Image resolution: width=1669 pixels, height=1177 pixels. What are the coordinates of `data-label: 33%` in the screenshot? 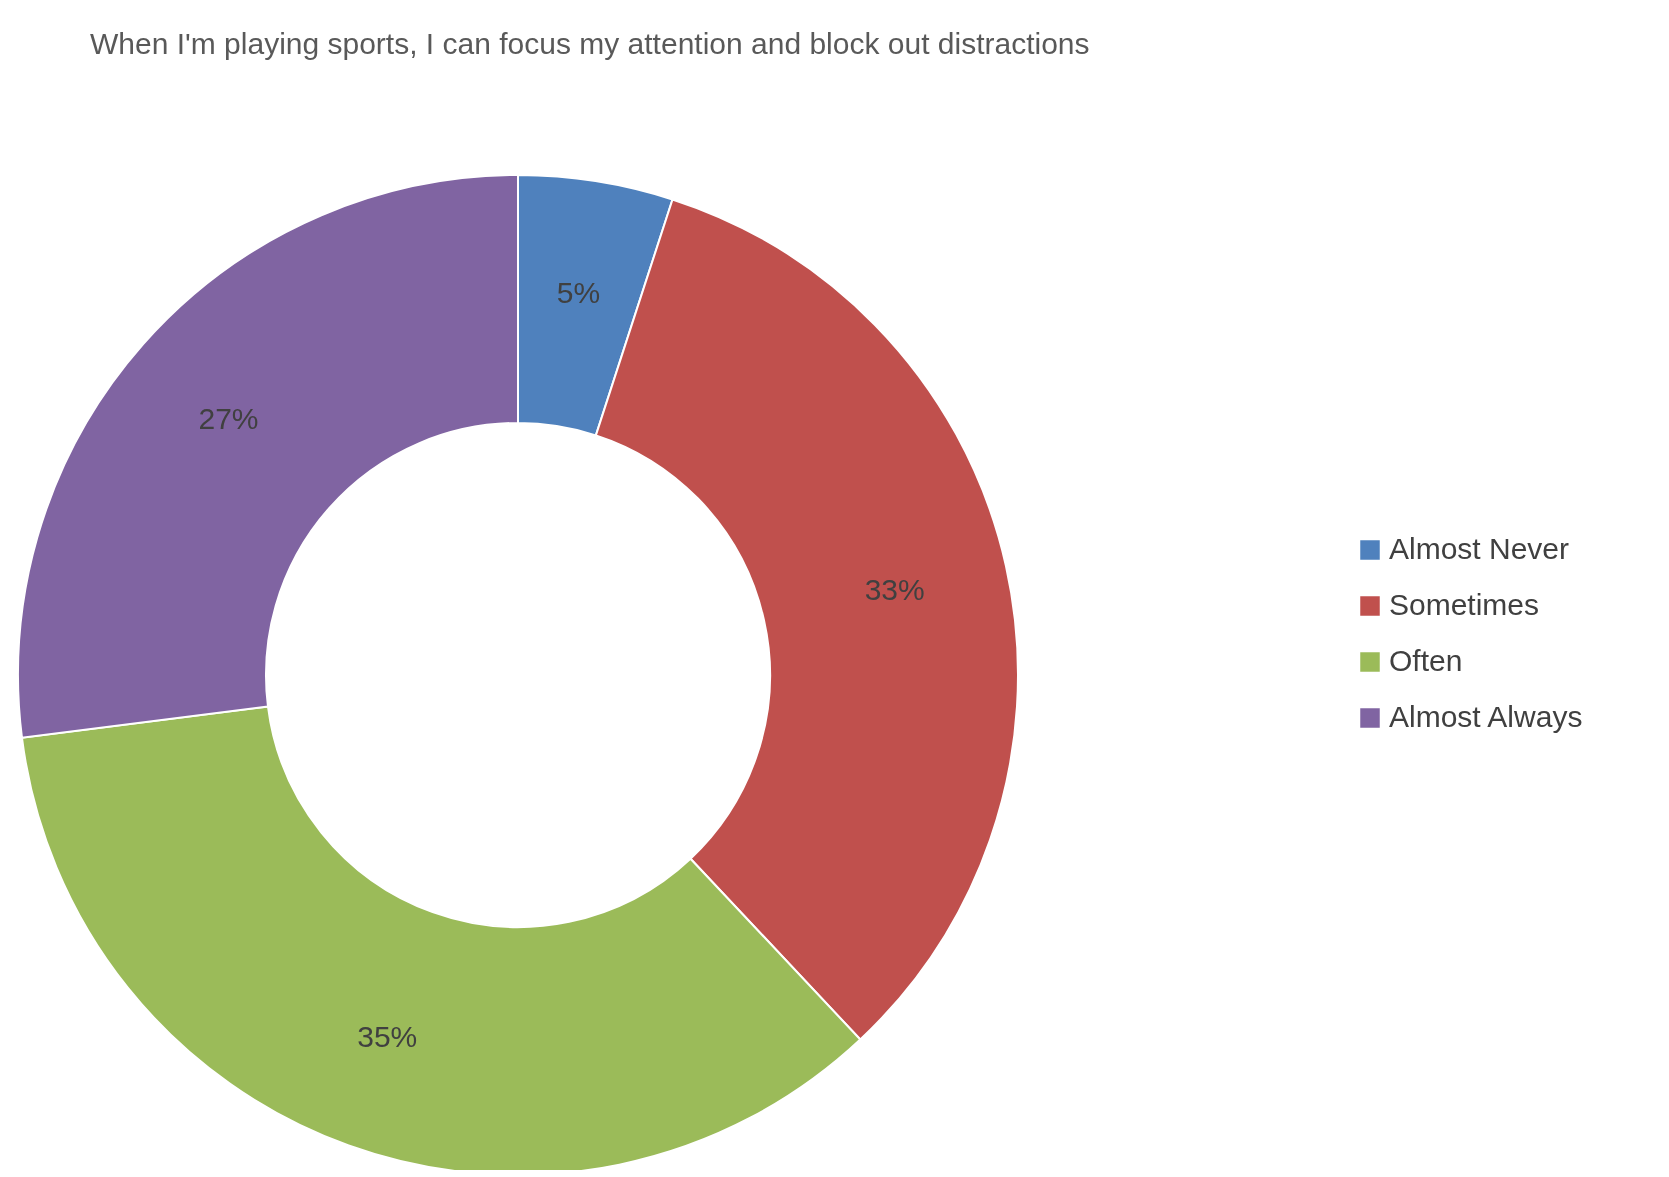 It's located at (894, 589).